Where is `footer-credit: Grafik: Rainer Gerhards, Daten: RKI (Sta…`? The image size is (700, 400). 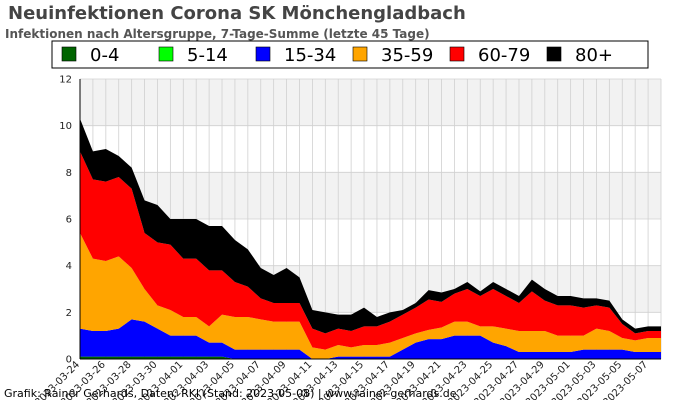 footer-credit: Grafik: Rainer Gerhards, Daten: RKI (Sta… is located at coordinates (230, 393).